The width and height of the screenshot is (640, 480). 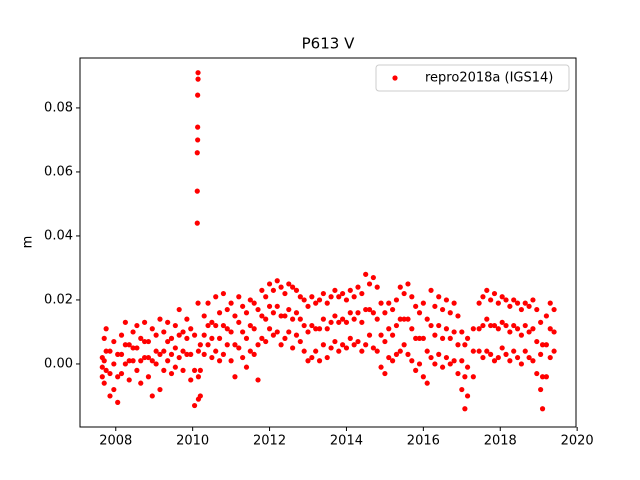 What do you see at coordinates (500, 441) in the screenshot?
I see `x-tick-label: 2018` at bounding box center [500, 441].